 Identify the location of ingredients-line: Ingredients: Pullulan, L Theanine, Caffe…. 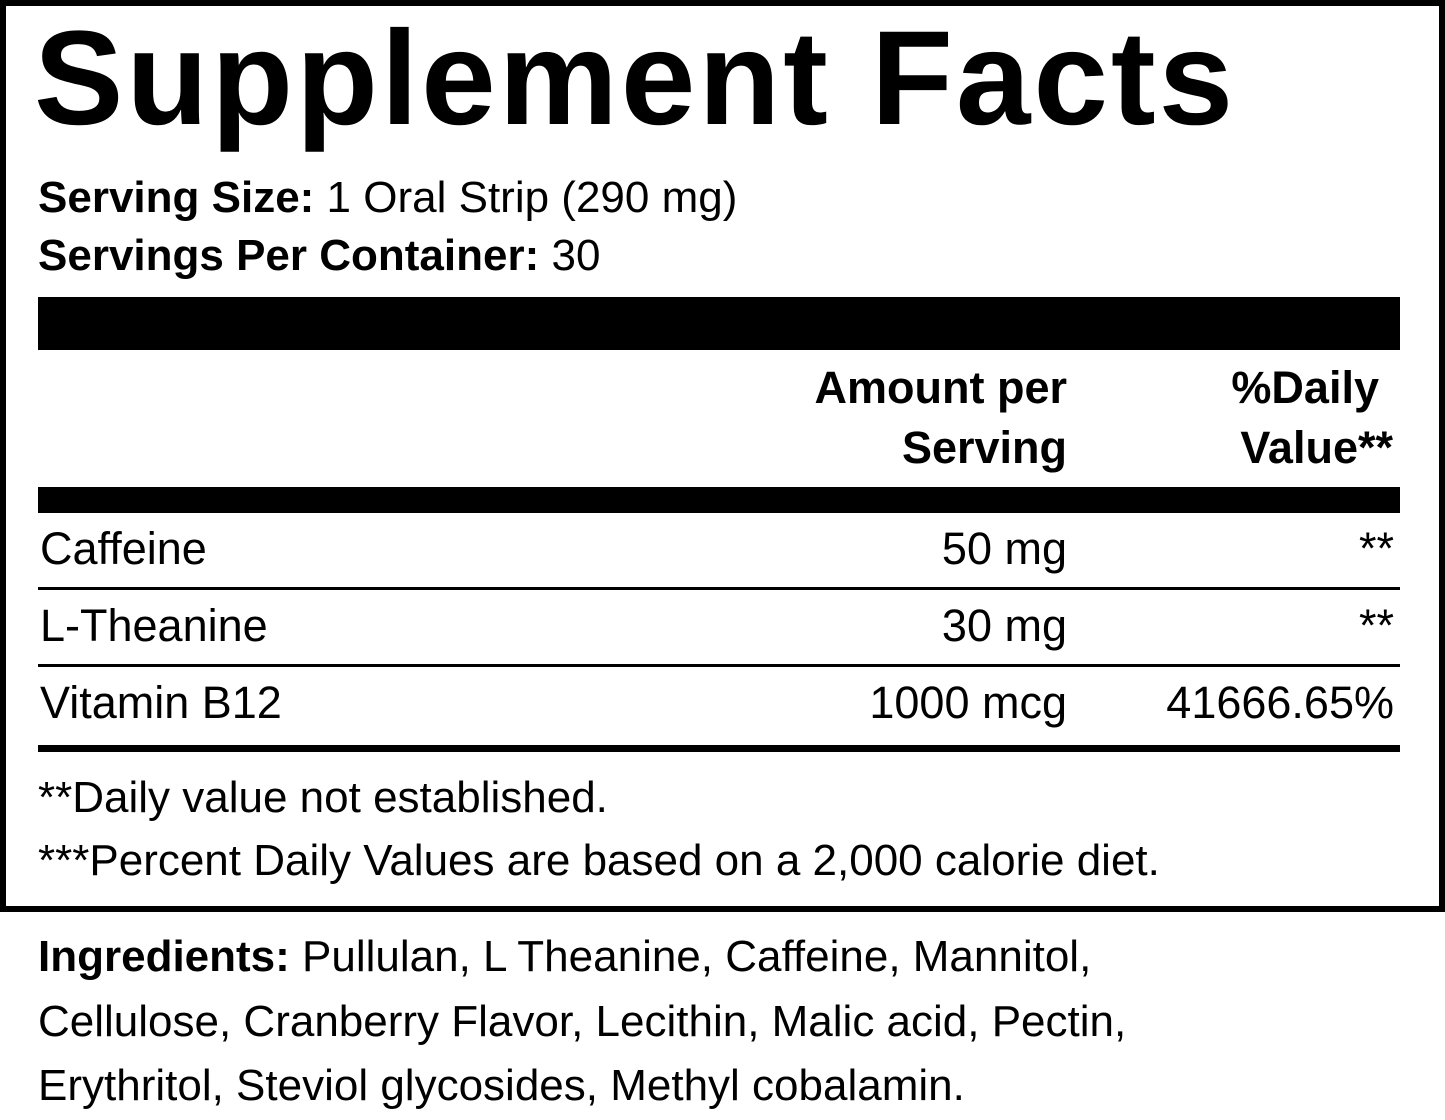
(564, 957).